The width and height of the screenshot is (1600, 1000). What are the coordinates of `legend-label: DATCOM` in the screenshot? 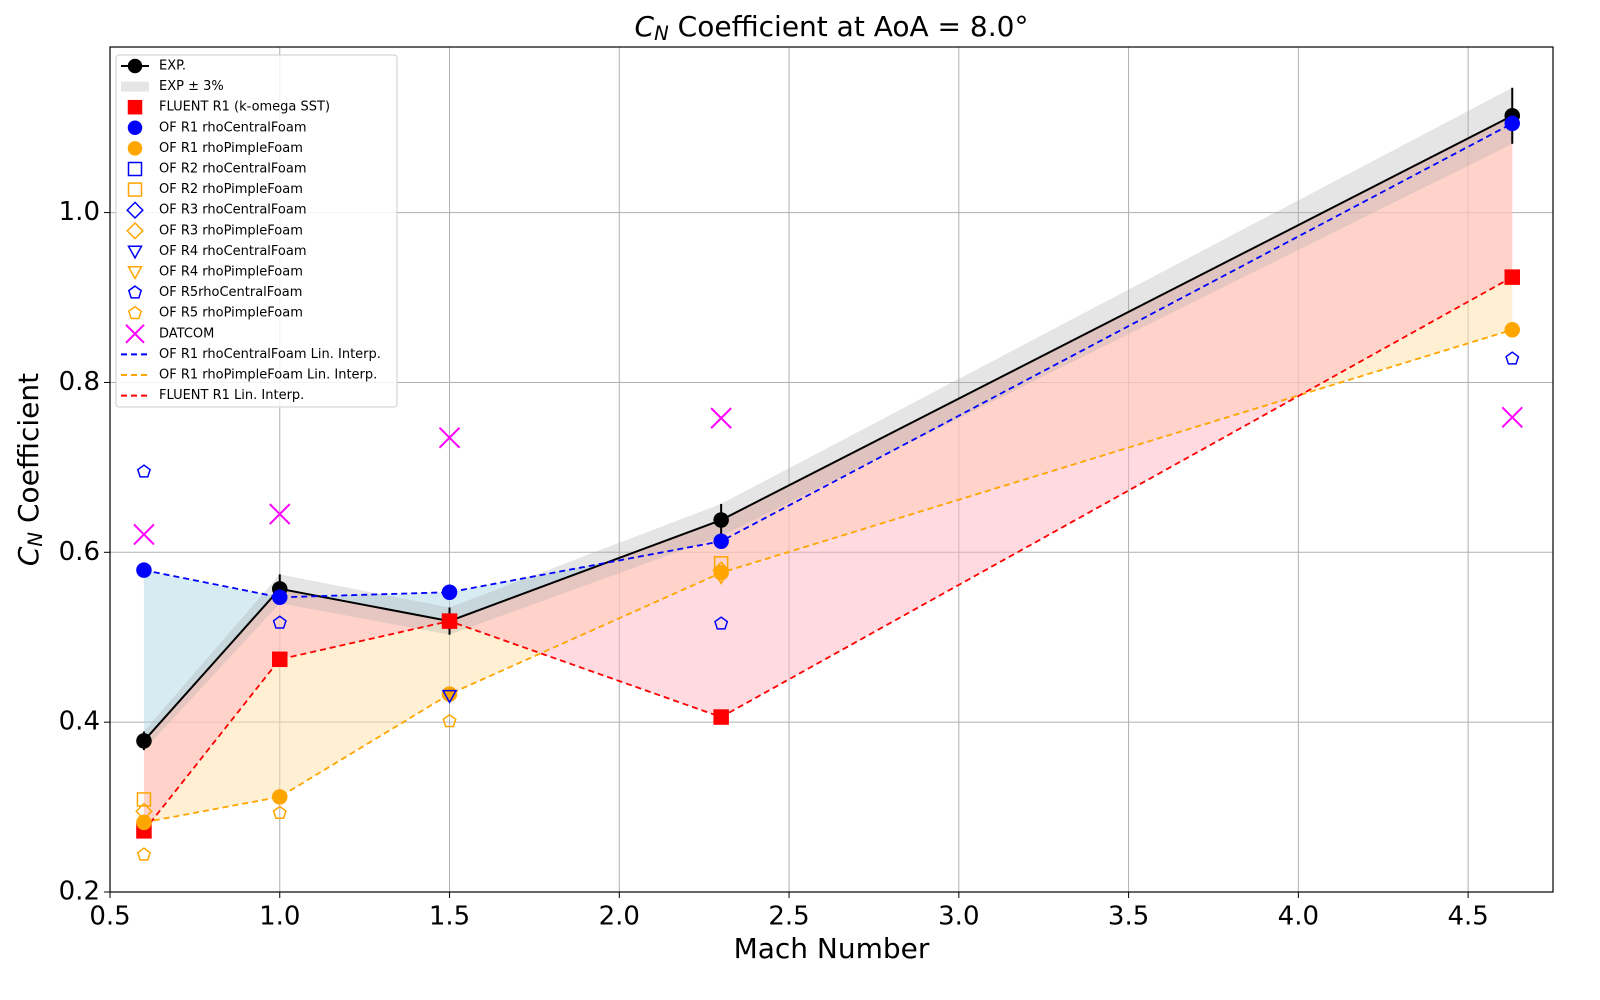 It's located at (186, 333).